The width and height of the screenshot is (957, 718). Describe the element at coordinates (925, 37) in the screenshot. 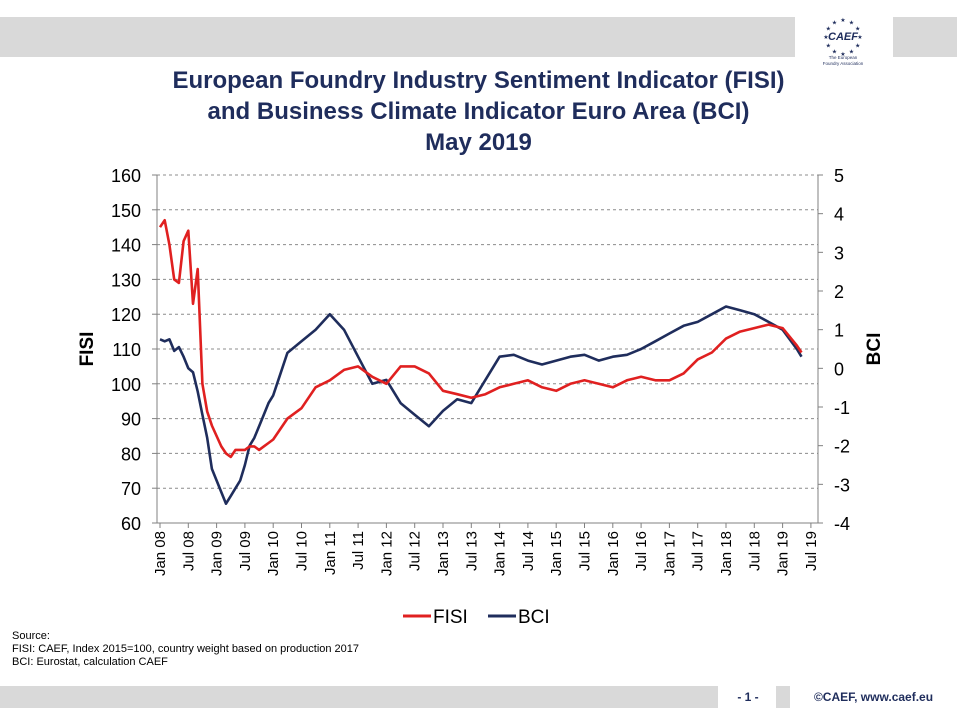

I see `top-bar-right` at that location.